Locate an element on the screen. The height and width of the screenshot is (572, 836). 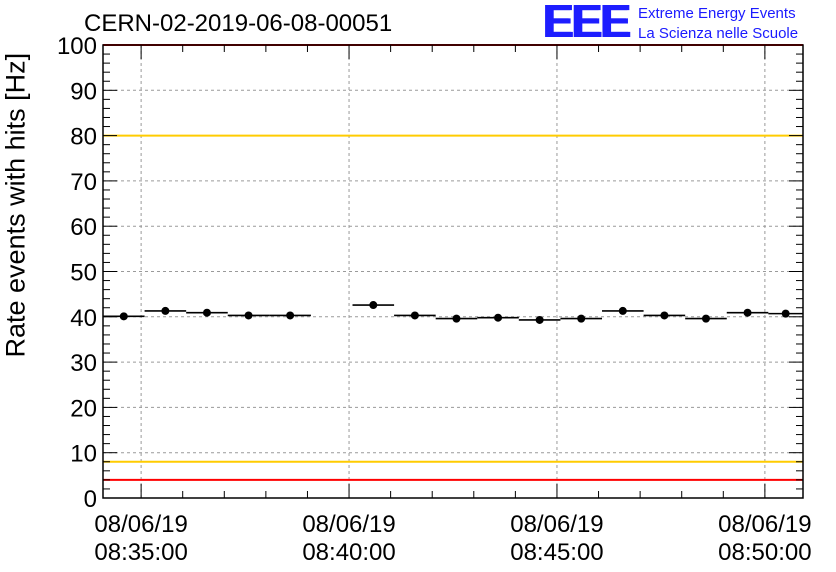
y-tick-label: 70 is located at coordinates (83, 182).